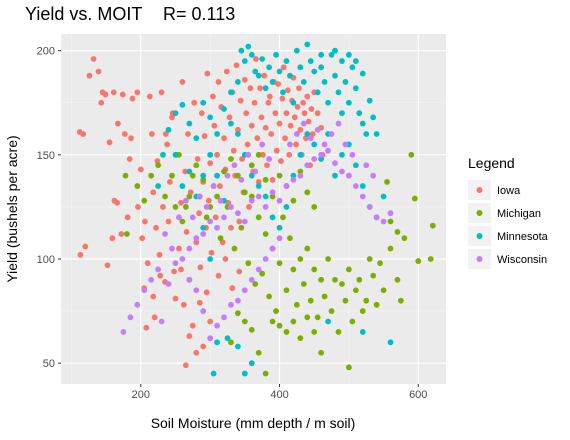 The image size is (570, 440). Describe the element at coordinates (279, 392) in the screenshot. I see `x-axis: 200 400 600` at that location.